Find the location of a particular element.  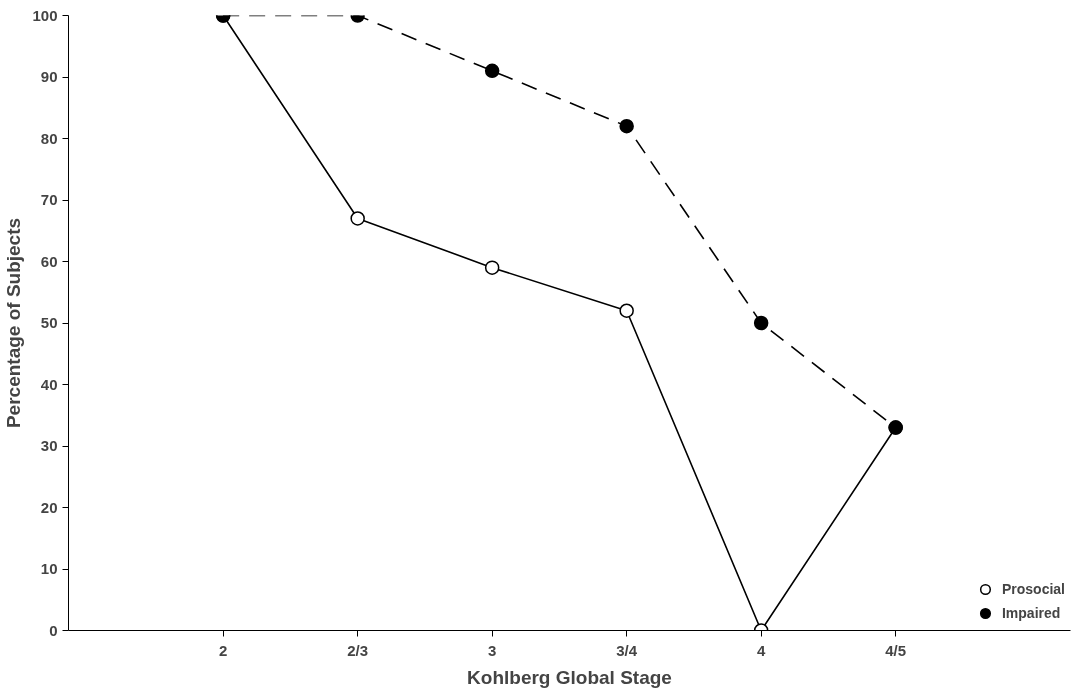

y-tick-label: 100 is located at coordinates (45, 15).